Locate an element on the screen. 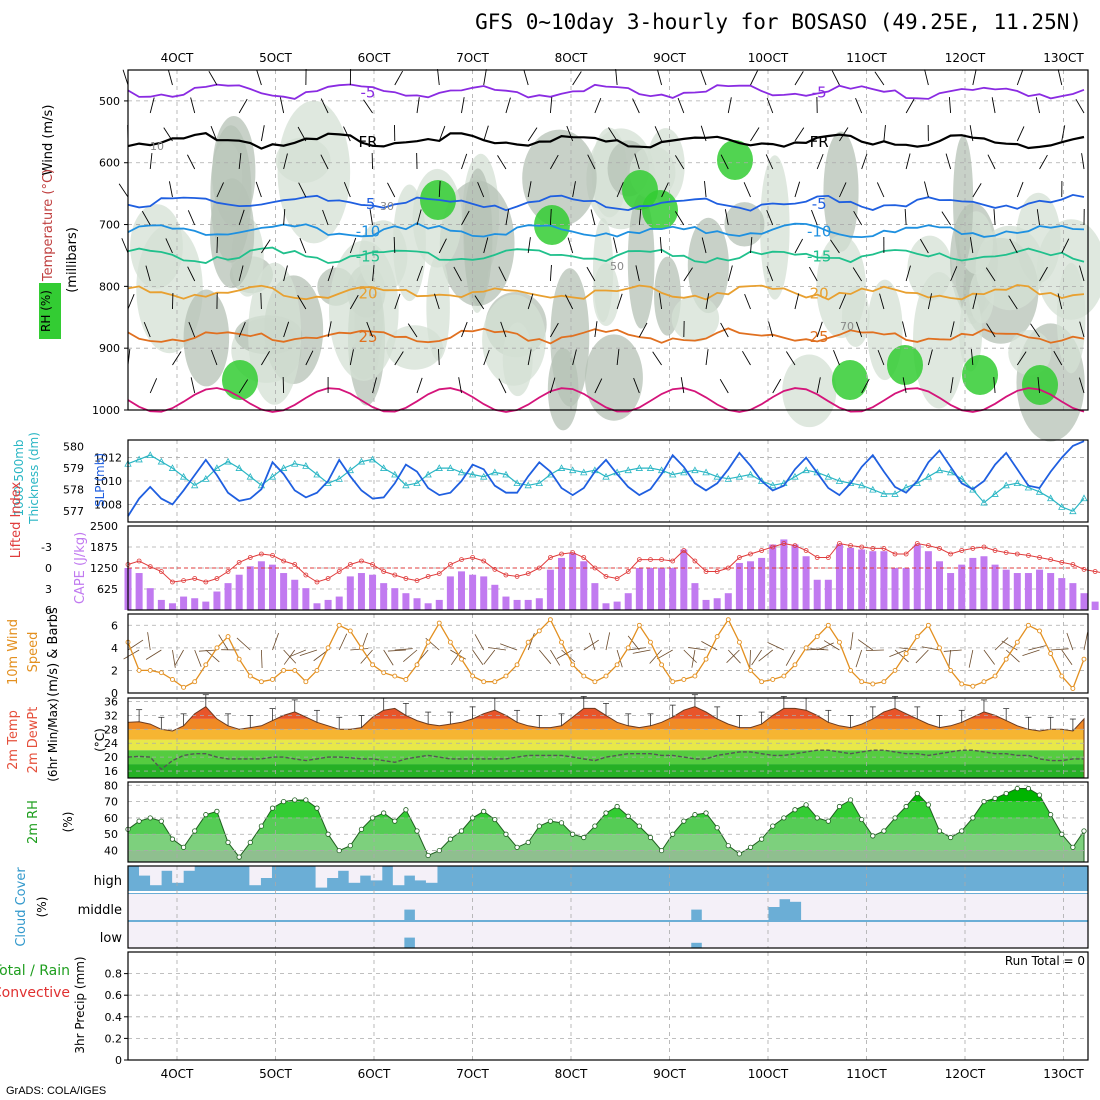 Image resolution: width=1100 pixels, height=1100 pixels. date-label-top: 5OCT is located at coordinates (275, 58).